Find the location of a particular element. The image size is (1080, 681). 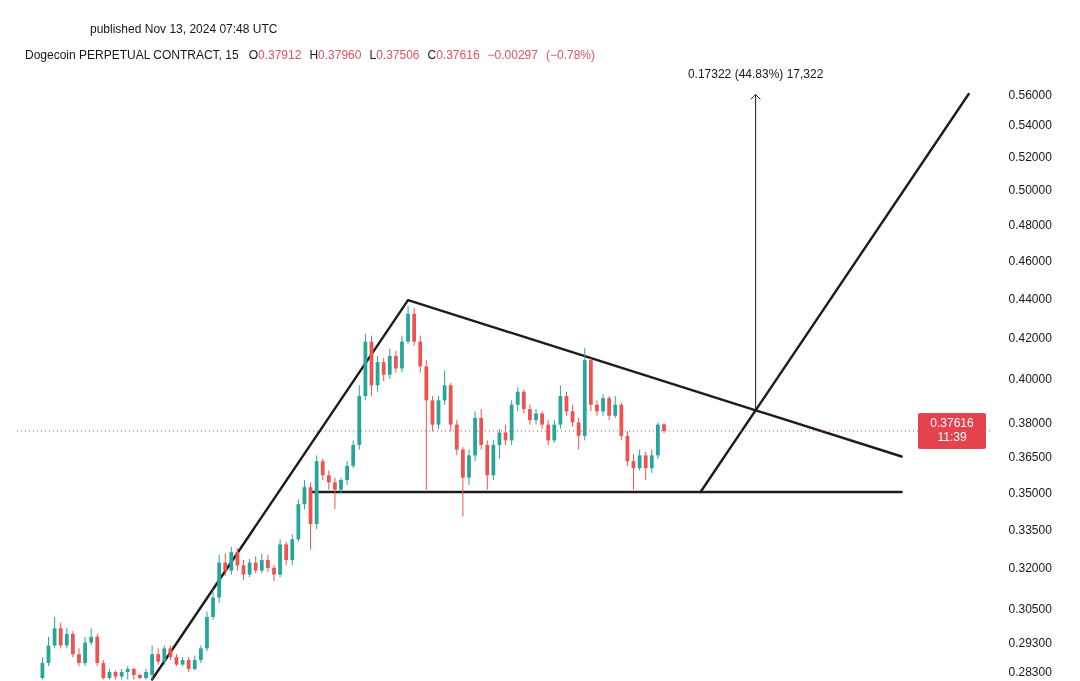

y-tick-label: 0.42000 is located at coordinates (1030, 338).